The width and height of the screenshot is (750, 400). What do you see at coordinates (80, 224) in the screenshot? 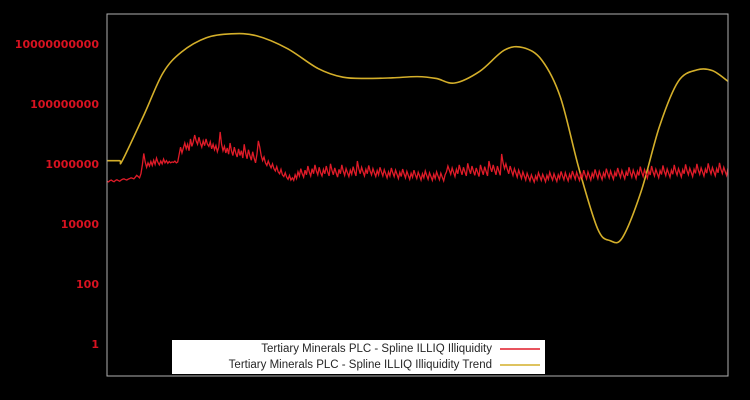
I see `y-tick-label: 10000` at bounding box center [80, 224].